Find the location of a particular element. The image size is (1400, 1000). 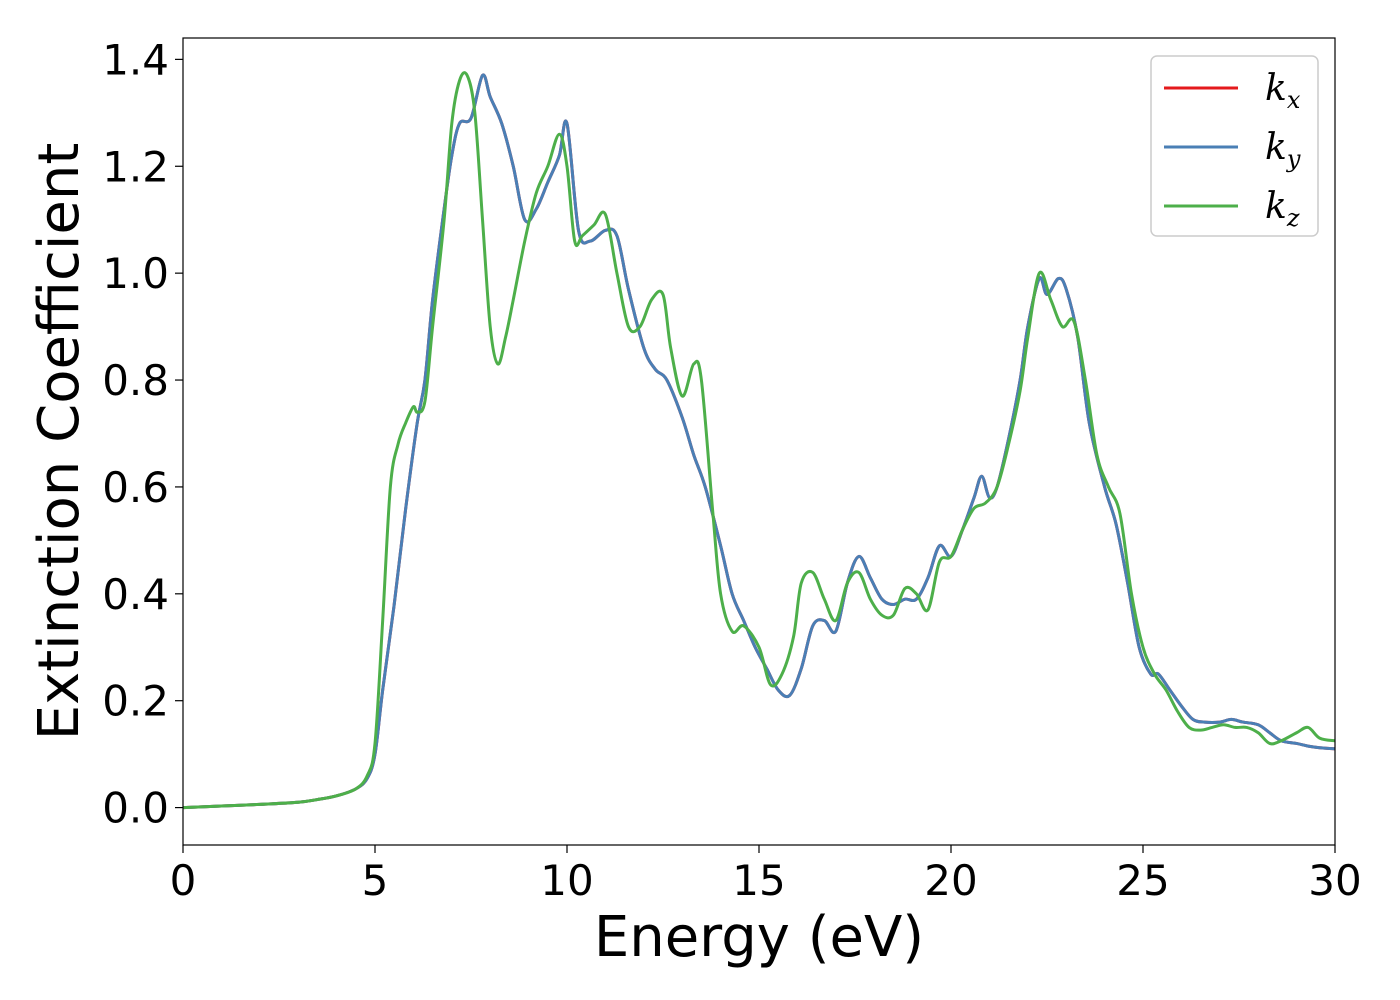

y-tick-label: 0.8 is located at coordinates (135, 380).